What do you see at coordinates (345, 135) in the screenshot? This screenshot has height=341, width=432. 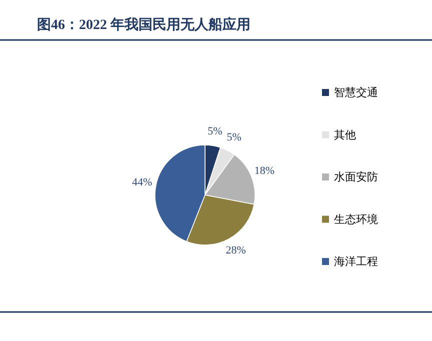 I see `legend-label: 其他` at bounding box center [345, 135].